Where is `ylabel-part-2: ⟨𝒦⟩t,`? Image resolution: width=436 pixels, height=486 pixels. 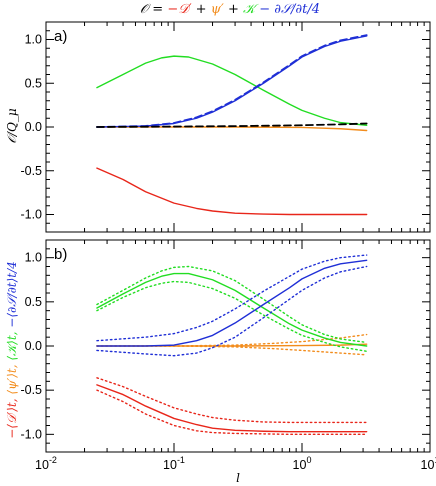 ylabel-part-2: ⟨𝒦⟩t, is located at coordinates (12, 344).